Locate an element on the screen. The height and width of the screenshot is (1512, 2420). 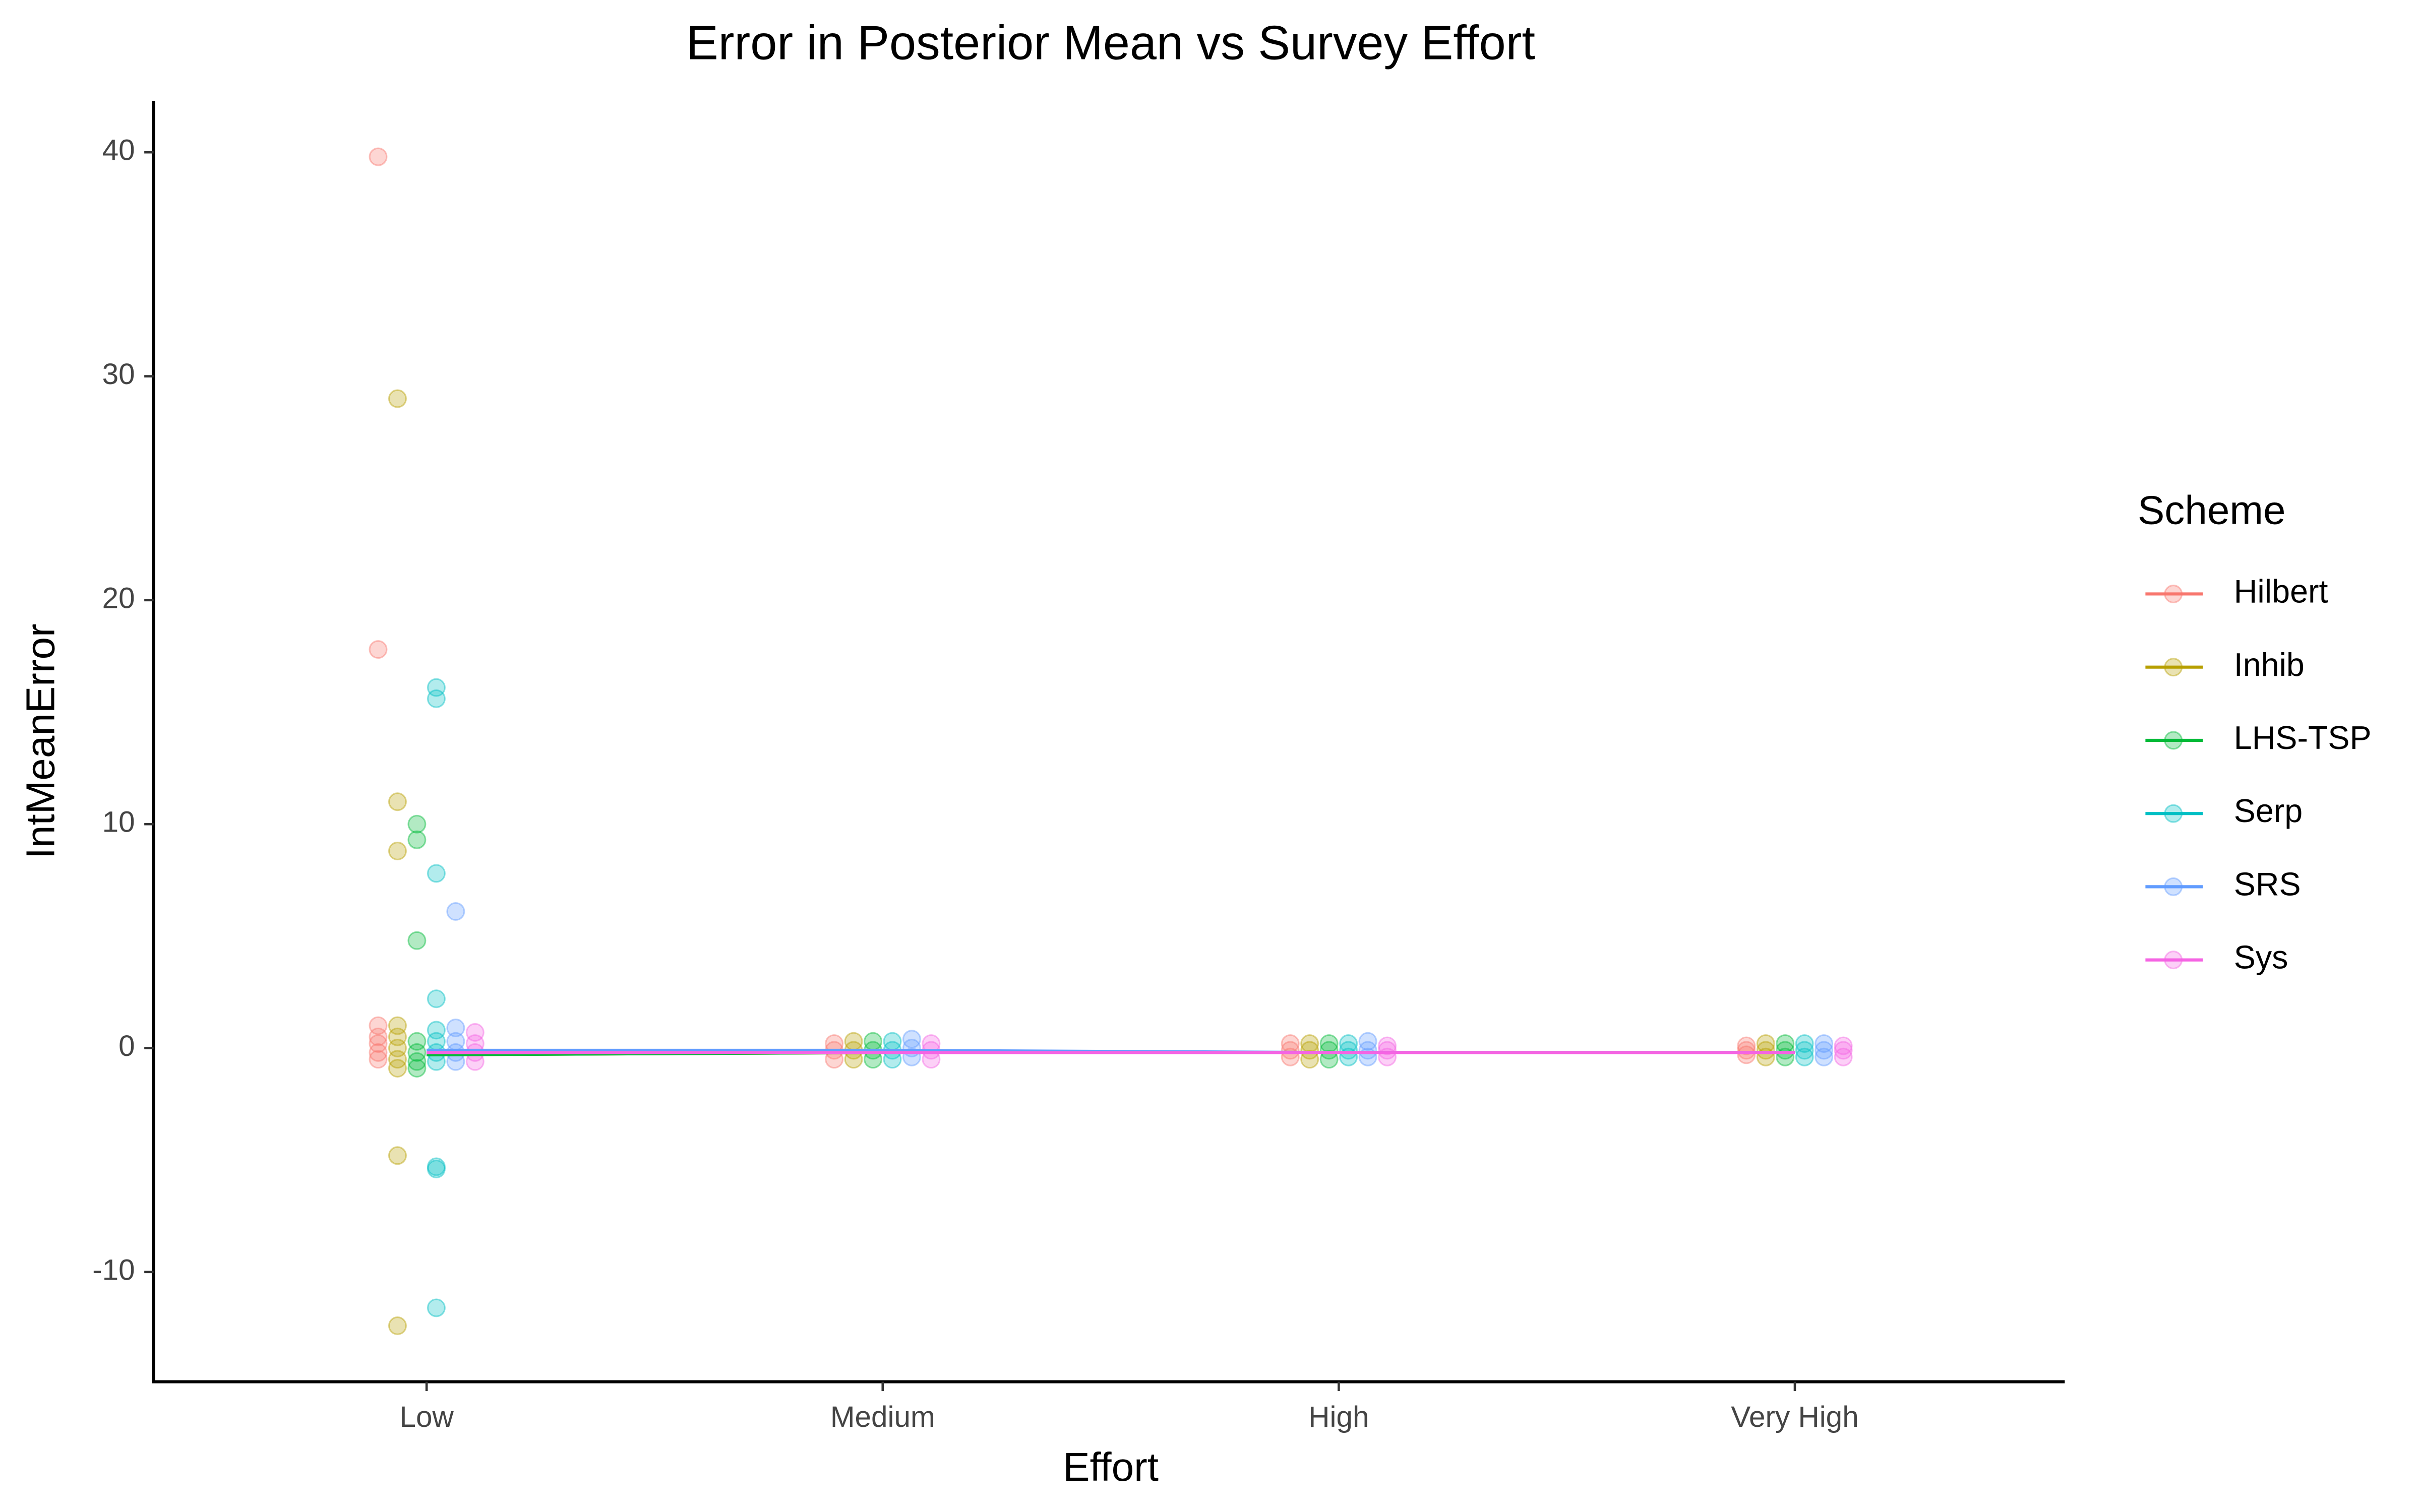
legend-title: Scheme is located at coordinates (2211, 510).